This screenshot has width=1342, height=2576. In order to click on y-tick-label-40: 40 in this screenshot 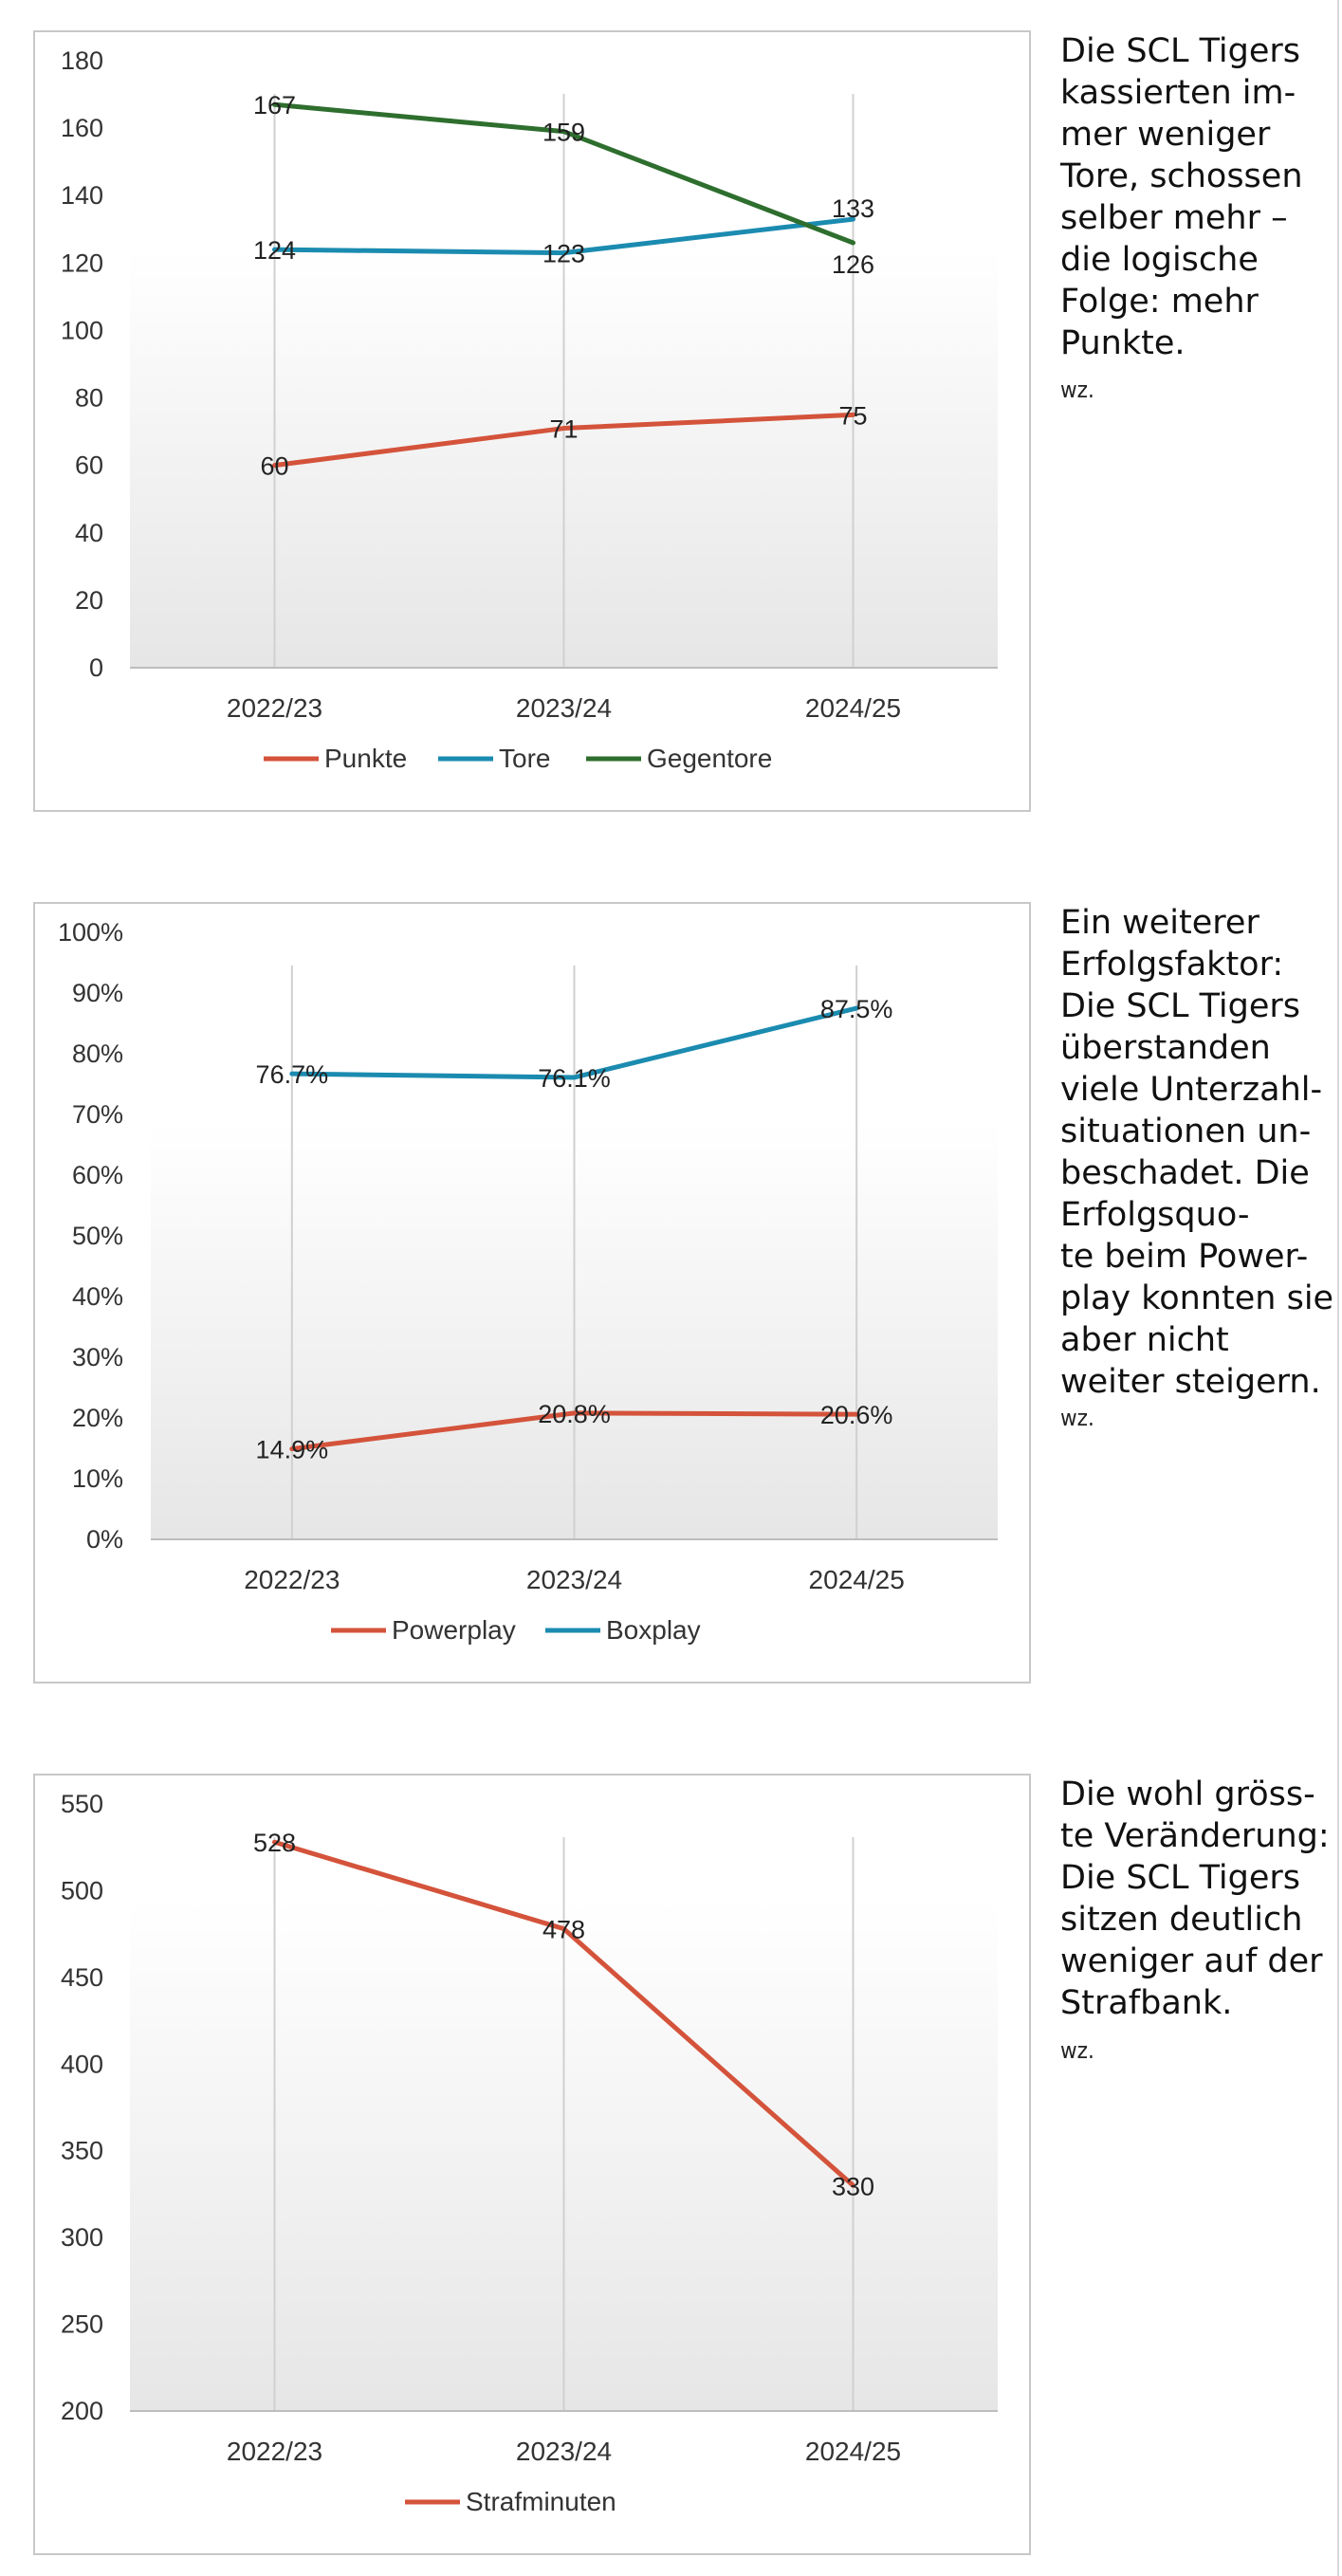, I will do `click(89, 533)`.